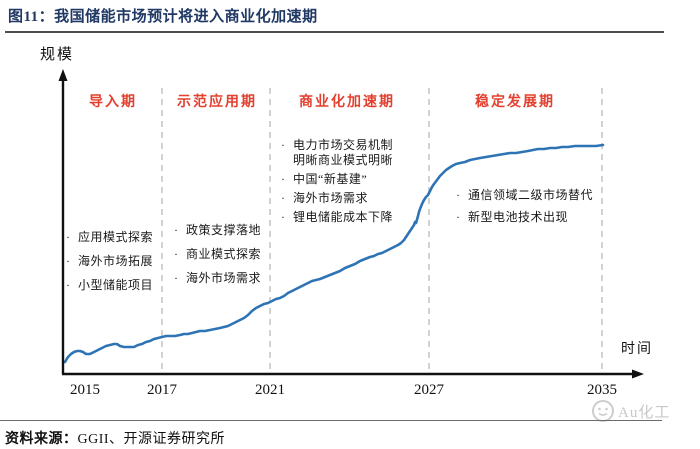  Describe the element at coordinates (515, 102) in the screenshot. I see `stage-label-stable-development: 稳定发展期` at that location.